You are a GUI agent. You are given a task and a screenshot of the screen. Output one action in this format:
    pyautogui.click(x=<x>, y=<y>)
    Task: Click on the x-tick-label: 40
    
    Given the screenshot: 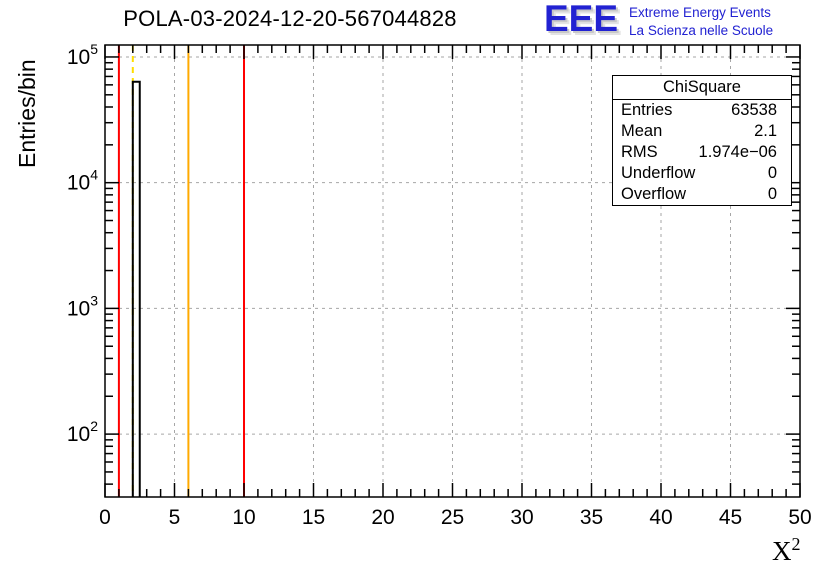 What is the action you would take?
    pyautogui.click(x=660, y=517)
    